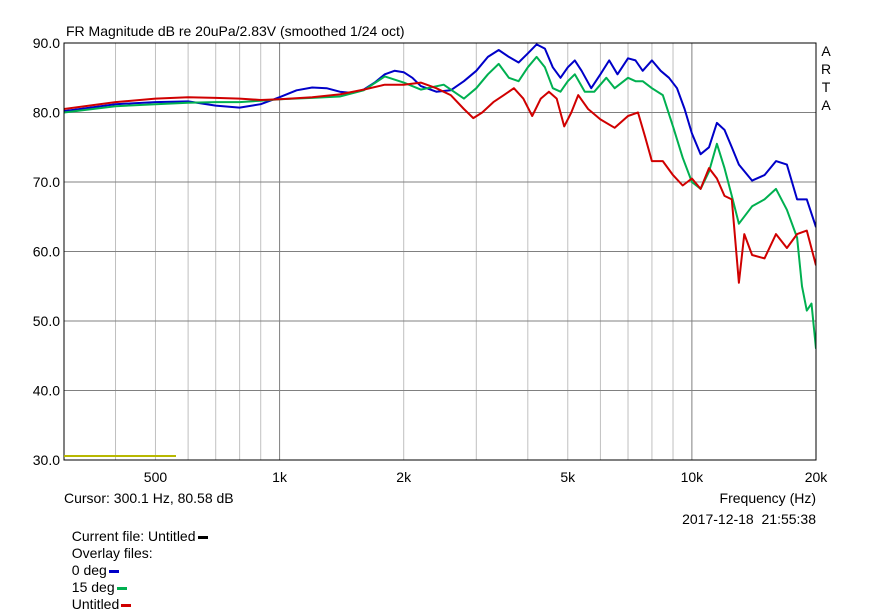 Image resolution: width=880 pixels, height=613 pixels. Describe the element at coordinates (202, 537) in the screenshot. I see `current-file-swatch` at that location.